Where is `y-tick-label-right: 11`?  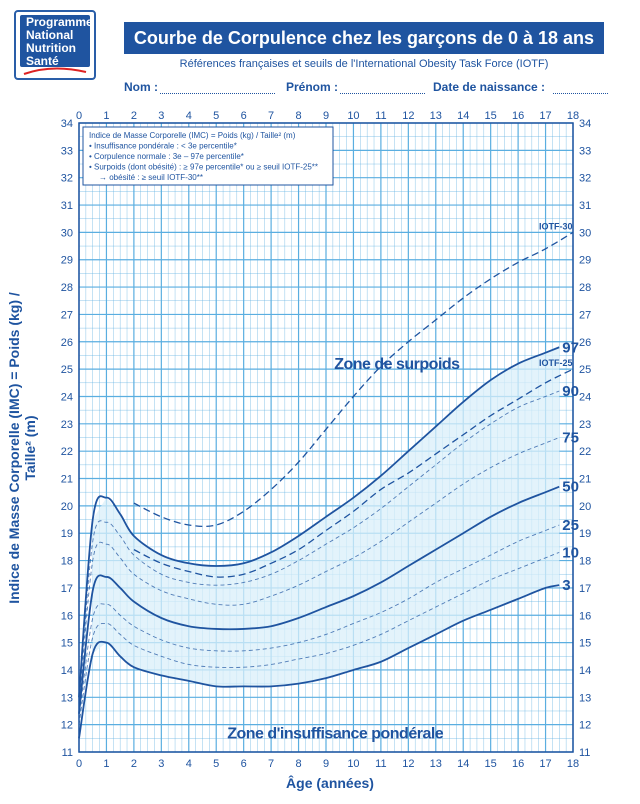
y-tick-label-right: 11 is located at coordinates (584, 753).